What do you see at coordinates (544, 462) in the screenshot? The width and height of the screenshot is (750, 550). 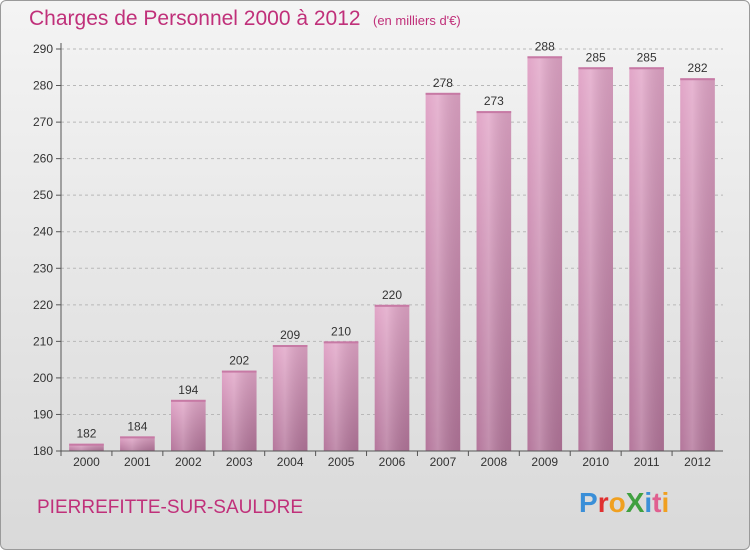 I see `x-tick-label: 2009` at bounding box center [544, 462].